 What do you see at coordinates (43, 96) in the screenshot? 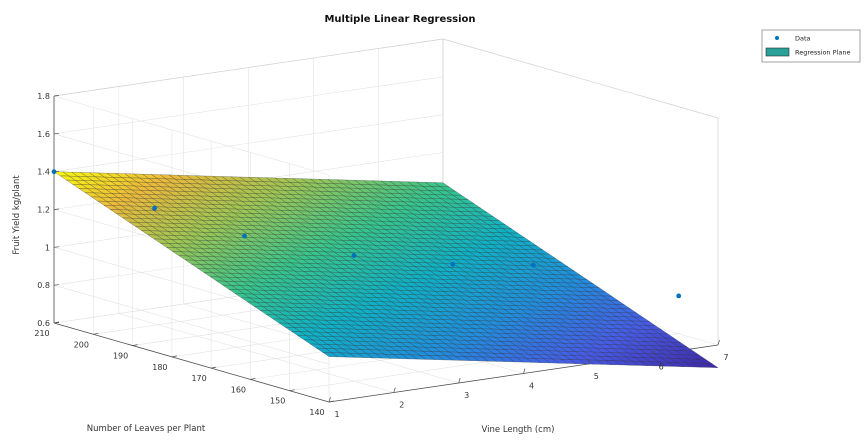
I see `z-tick-label: 1.8` at bounding box center [43, 96].